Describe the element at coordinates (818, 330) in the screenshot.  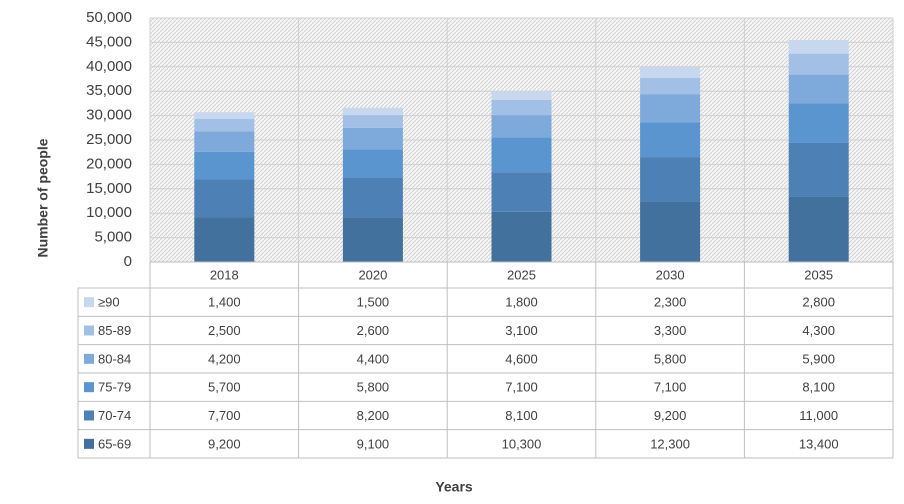
I see `table-cell: 4,300` at that location.